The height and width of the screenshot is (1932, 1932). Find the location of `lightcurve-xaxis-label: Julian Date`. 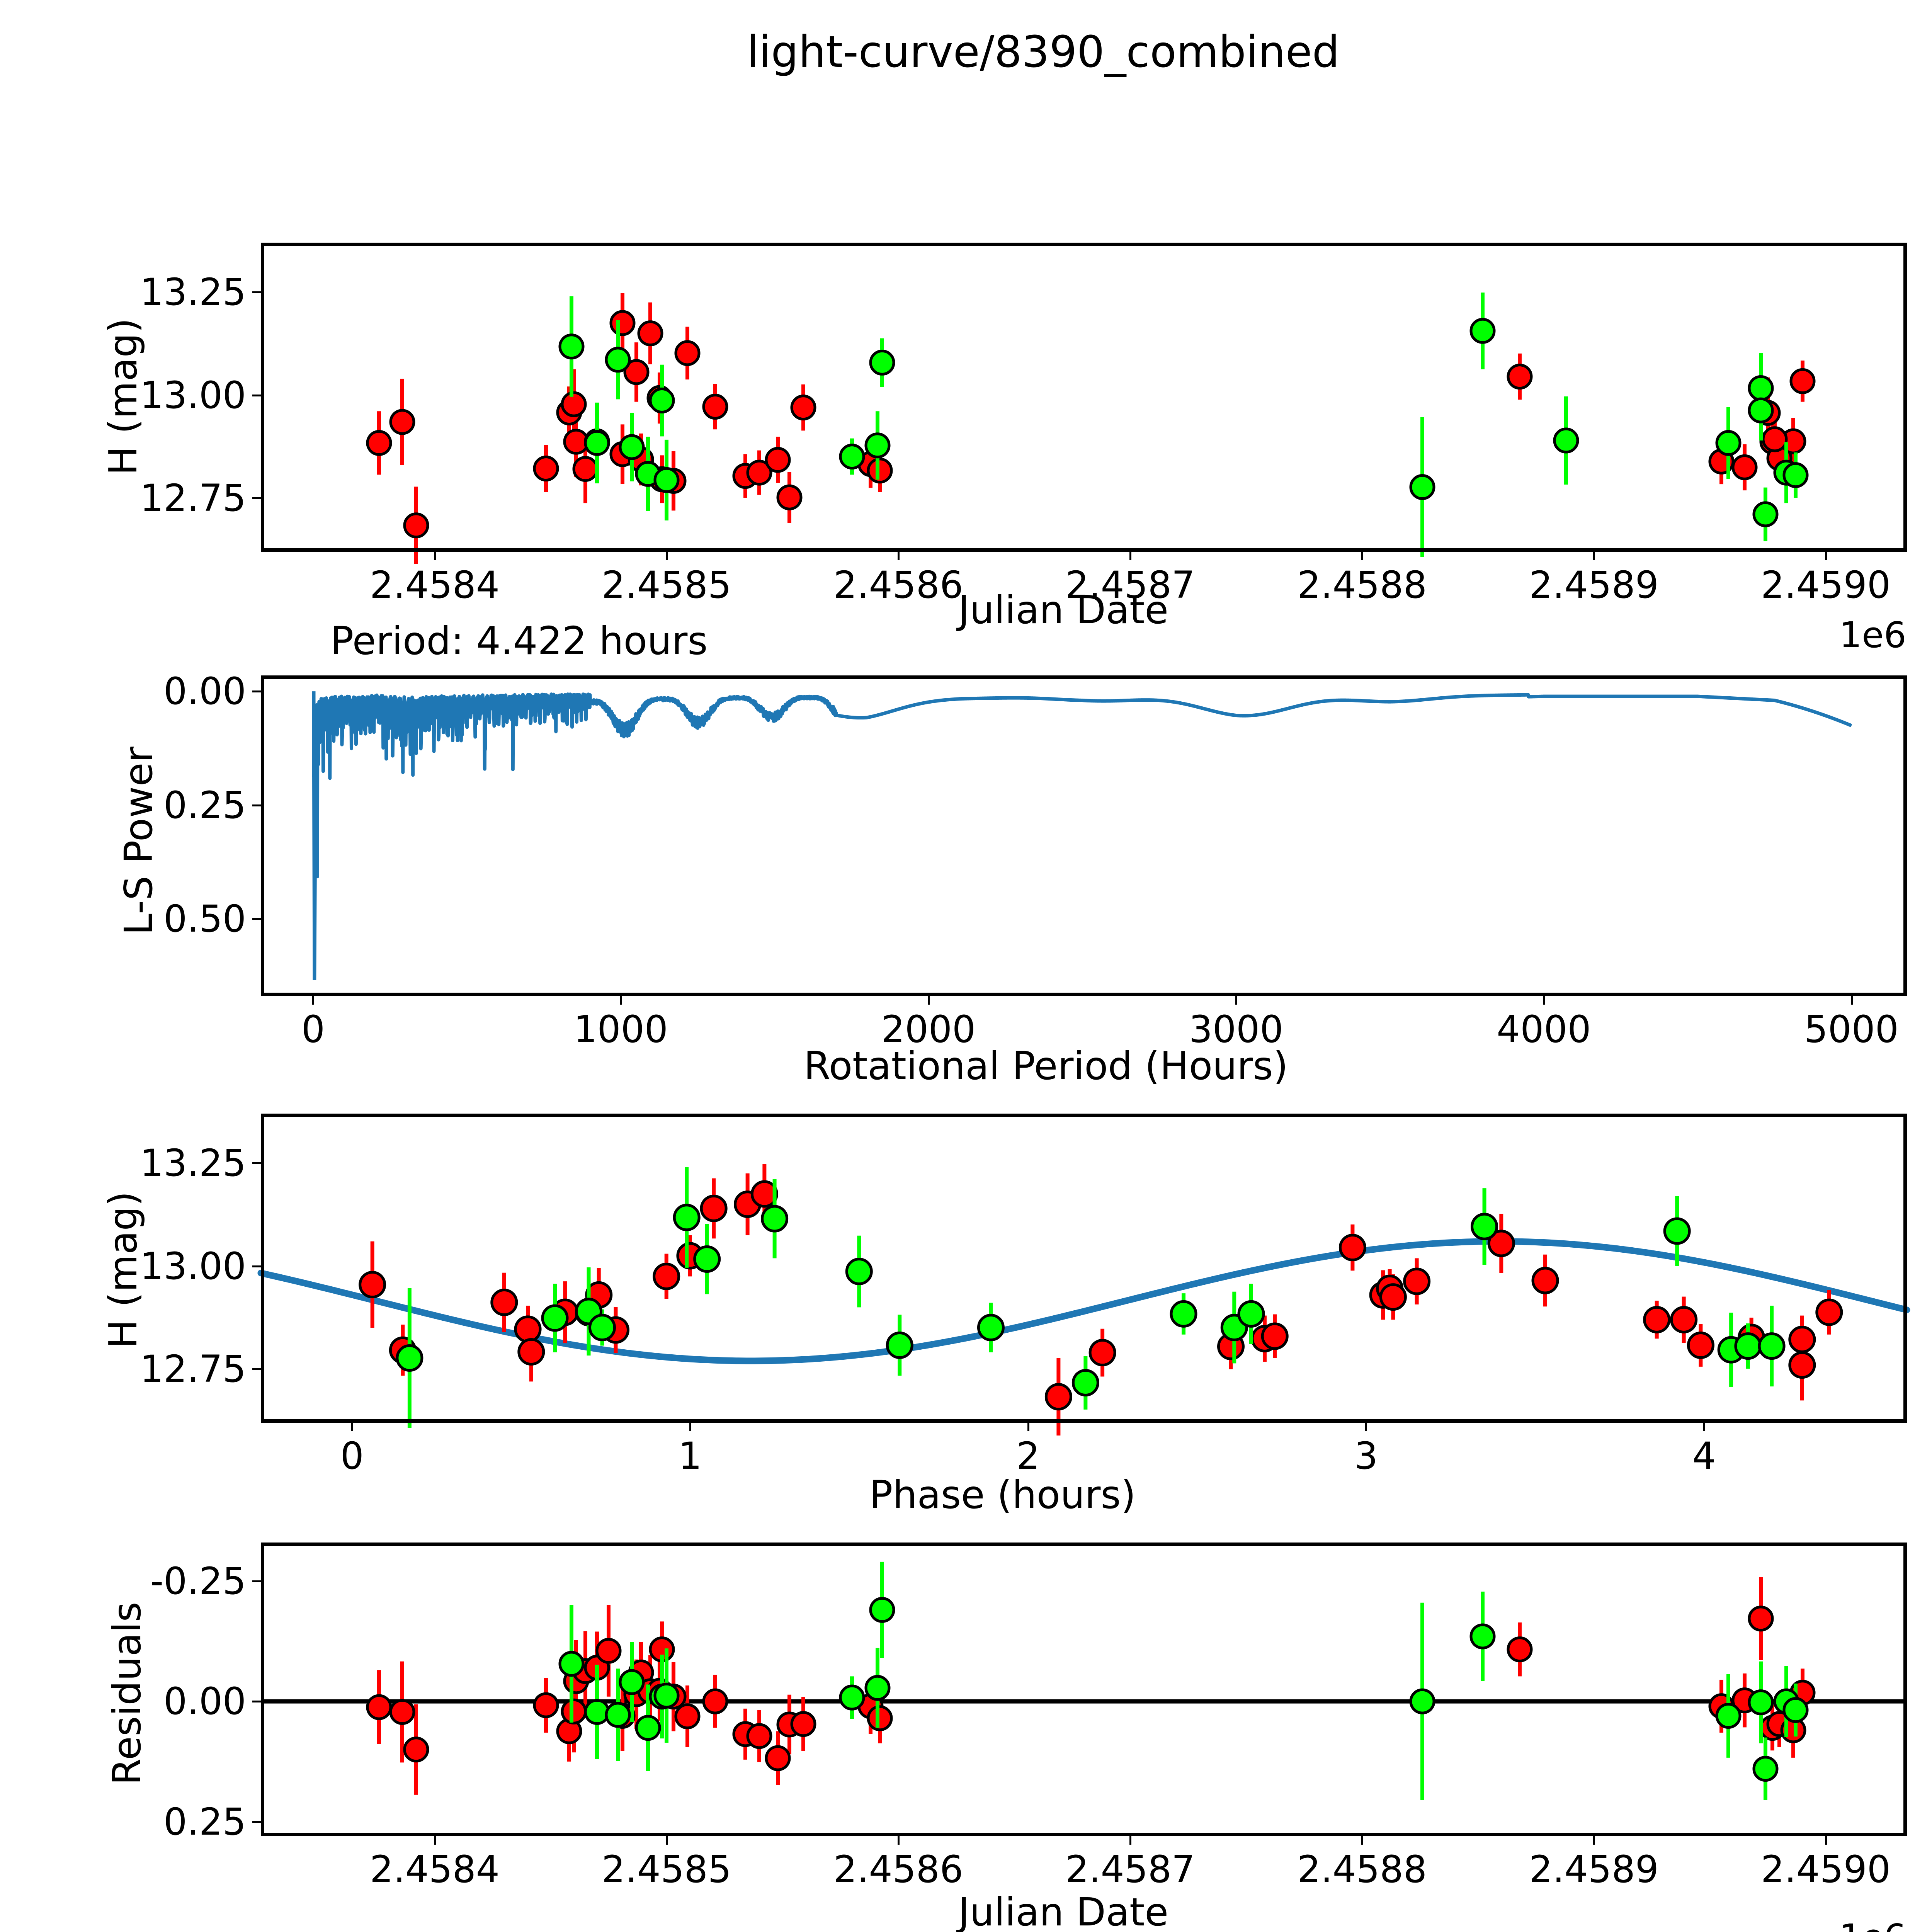

lightcurve-xaxis-label: Julian Date is located at coordinates (1063, 610).